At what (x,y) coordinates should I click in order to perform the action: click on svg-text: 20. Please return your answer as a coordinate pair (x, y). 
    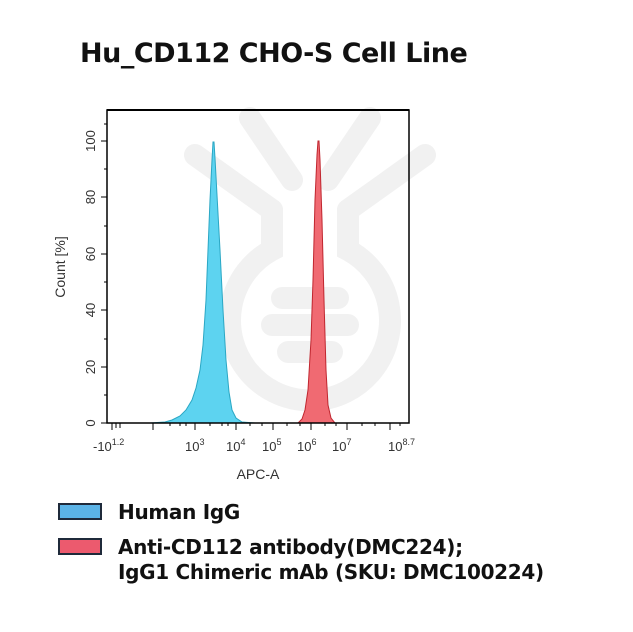
    Looking at the image, I should click on (90, 367).